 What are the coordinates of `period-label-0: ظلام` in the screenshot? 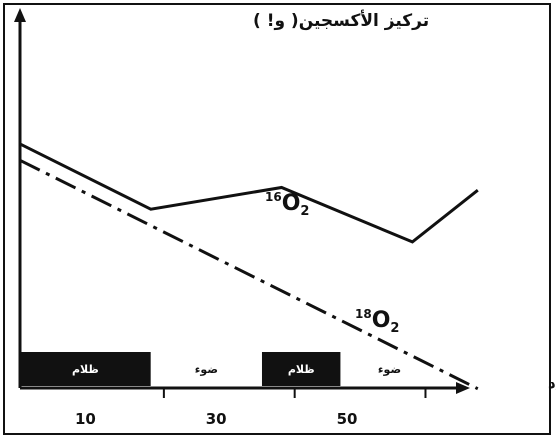 It's located at (85, 369).